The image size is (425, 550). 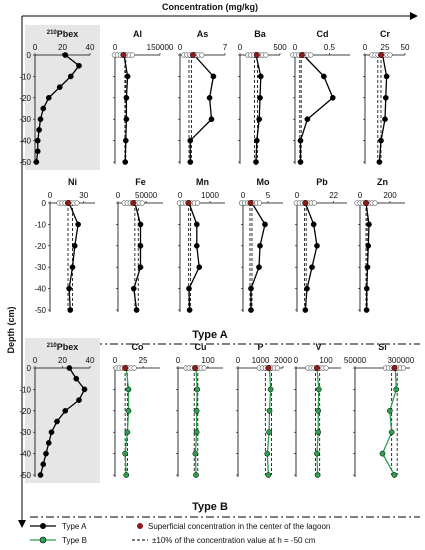 I want to click on cd-x-tick-label-1: 0.5, so click(x=330, y=47).